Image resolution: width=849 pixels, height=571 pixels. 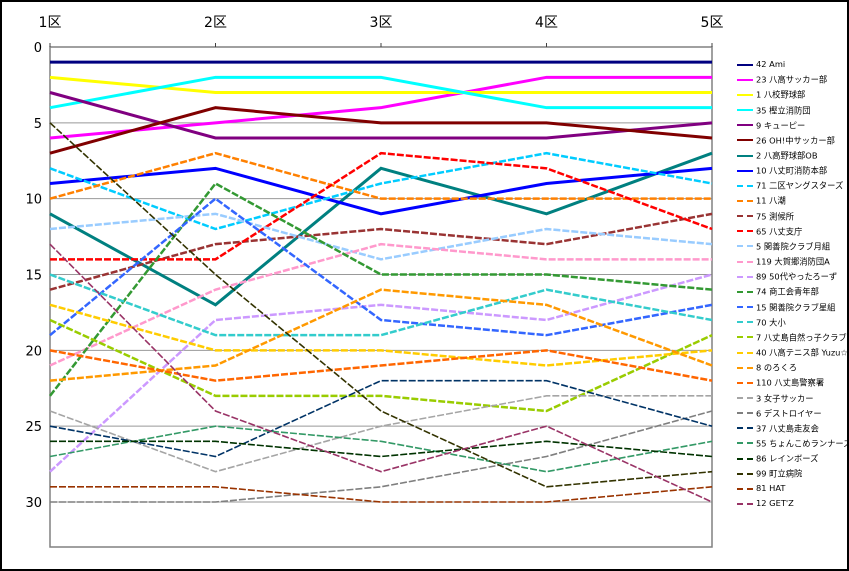 What do you see at coordinates (38, 124) in the screenshot?
I see `y-axis-label: 5` at bounding box center [38, 124].